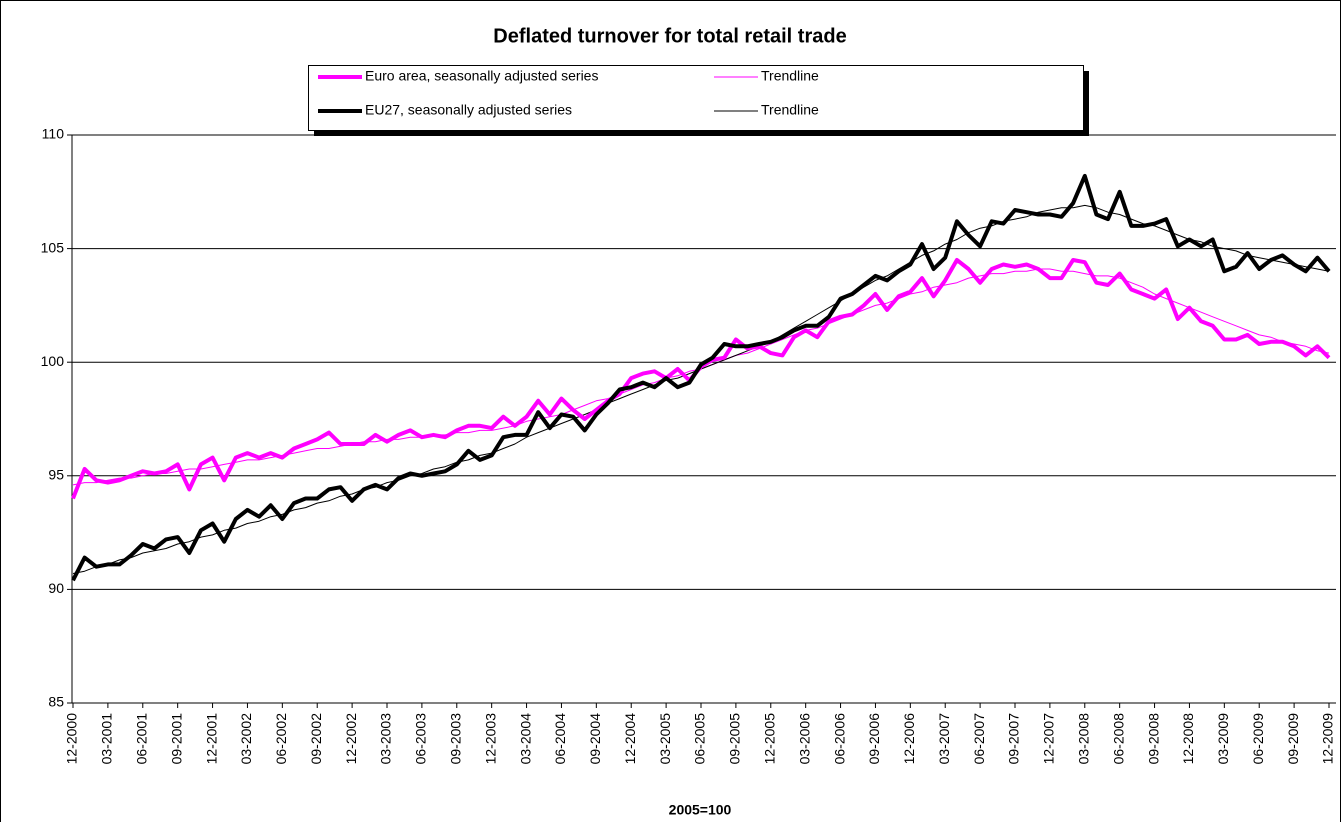 The image size is (1341, 822). I want to click on x-tick-label: 12-2000, so click(72, 739).